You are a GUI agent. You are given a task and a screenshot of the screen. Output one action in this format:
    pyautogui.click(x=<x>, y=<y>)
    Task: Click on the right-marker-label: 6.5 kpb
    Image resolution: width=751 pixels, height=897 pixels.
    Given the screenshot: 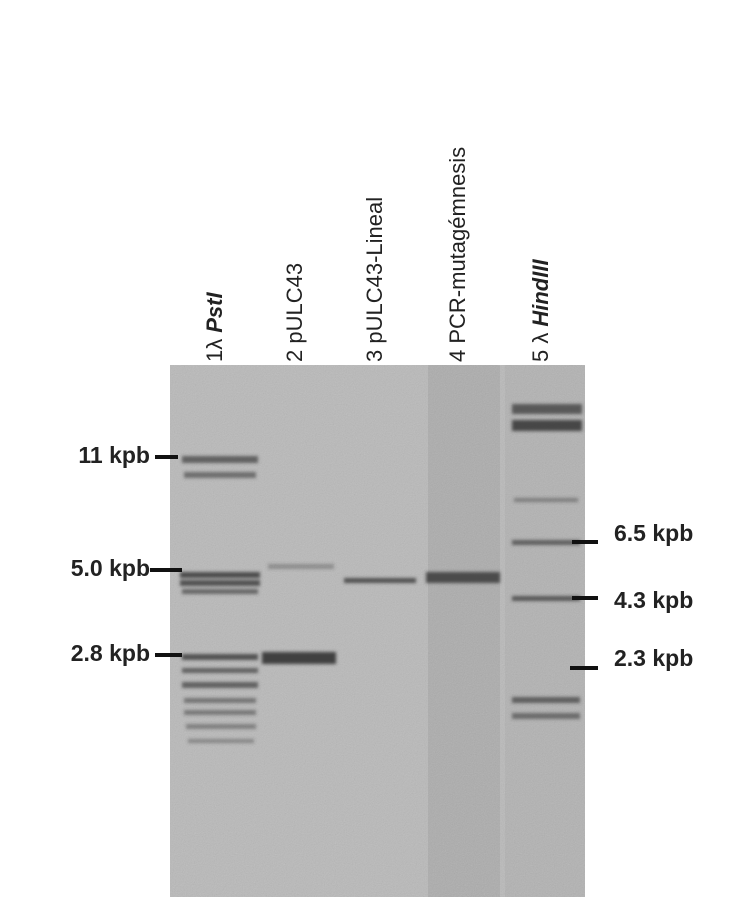 What is the action you would take?
    pyautogui.click(x=653, y=533)
    